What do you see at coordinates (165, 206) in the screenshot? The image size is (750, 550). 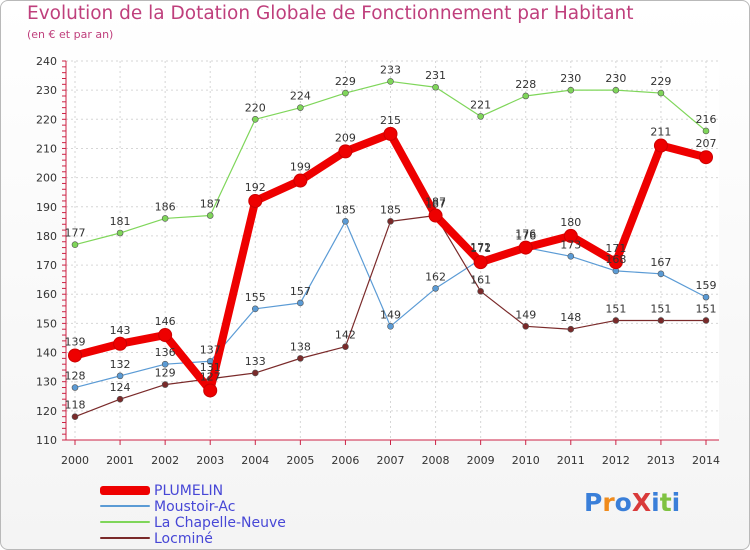 I see `data-label-la-chapelle-neuve: 186` at bounding box center [165, 206].